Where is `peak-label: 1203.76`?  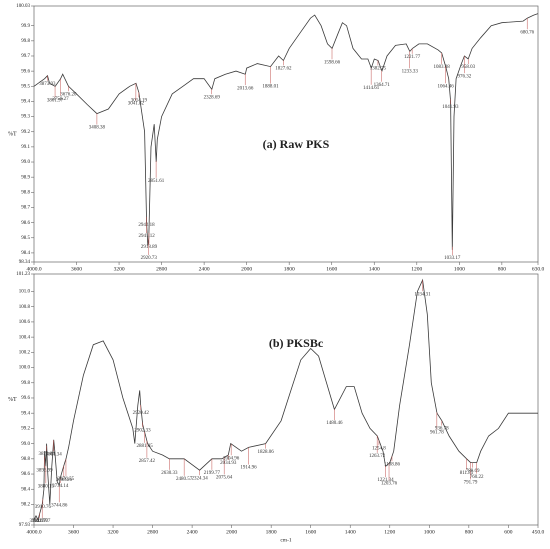
peak-label: 1203.76 is located at coordinates (389, 483).